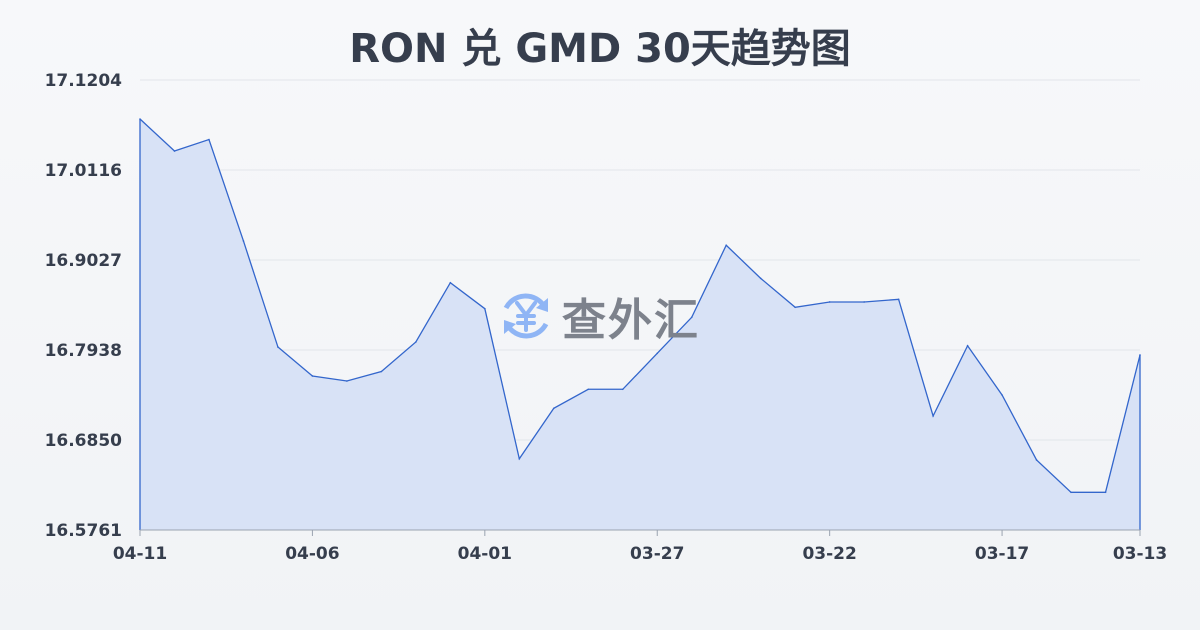 The height and width of the screenshot is (630, 1200). I want to click on watermark: 查外汇, so click(599, 316).